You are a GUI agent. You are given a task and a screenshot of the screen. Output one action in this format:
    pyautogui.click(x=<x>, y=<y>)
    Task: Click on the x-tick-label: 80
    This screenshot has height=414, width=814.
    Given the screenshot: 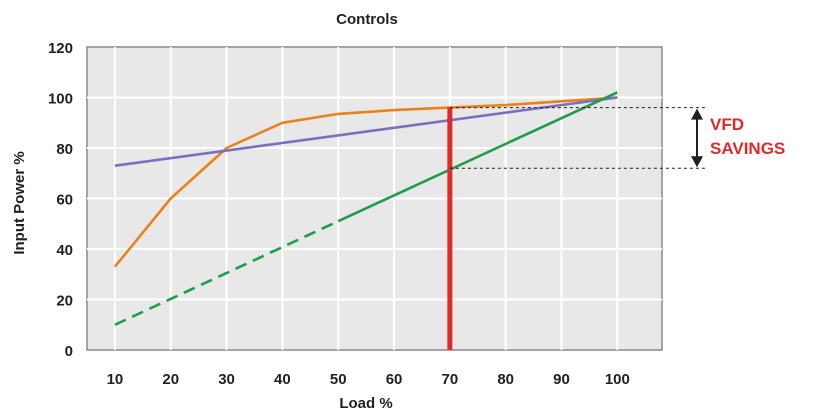 What is the action you would take?
    pyautogui.click(x=505, y=379)
    